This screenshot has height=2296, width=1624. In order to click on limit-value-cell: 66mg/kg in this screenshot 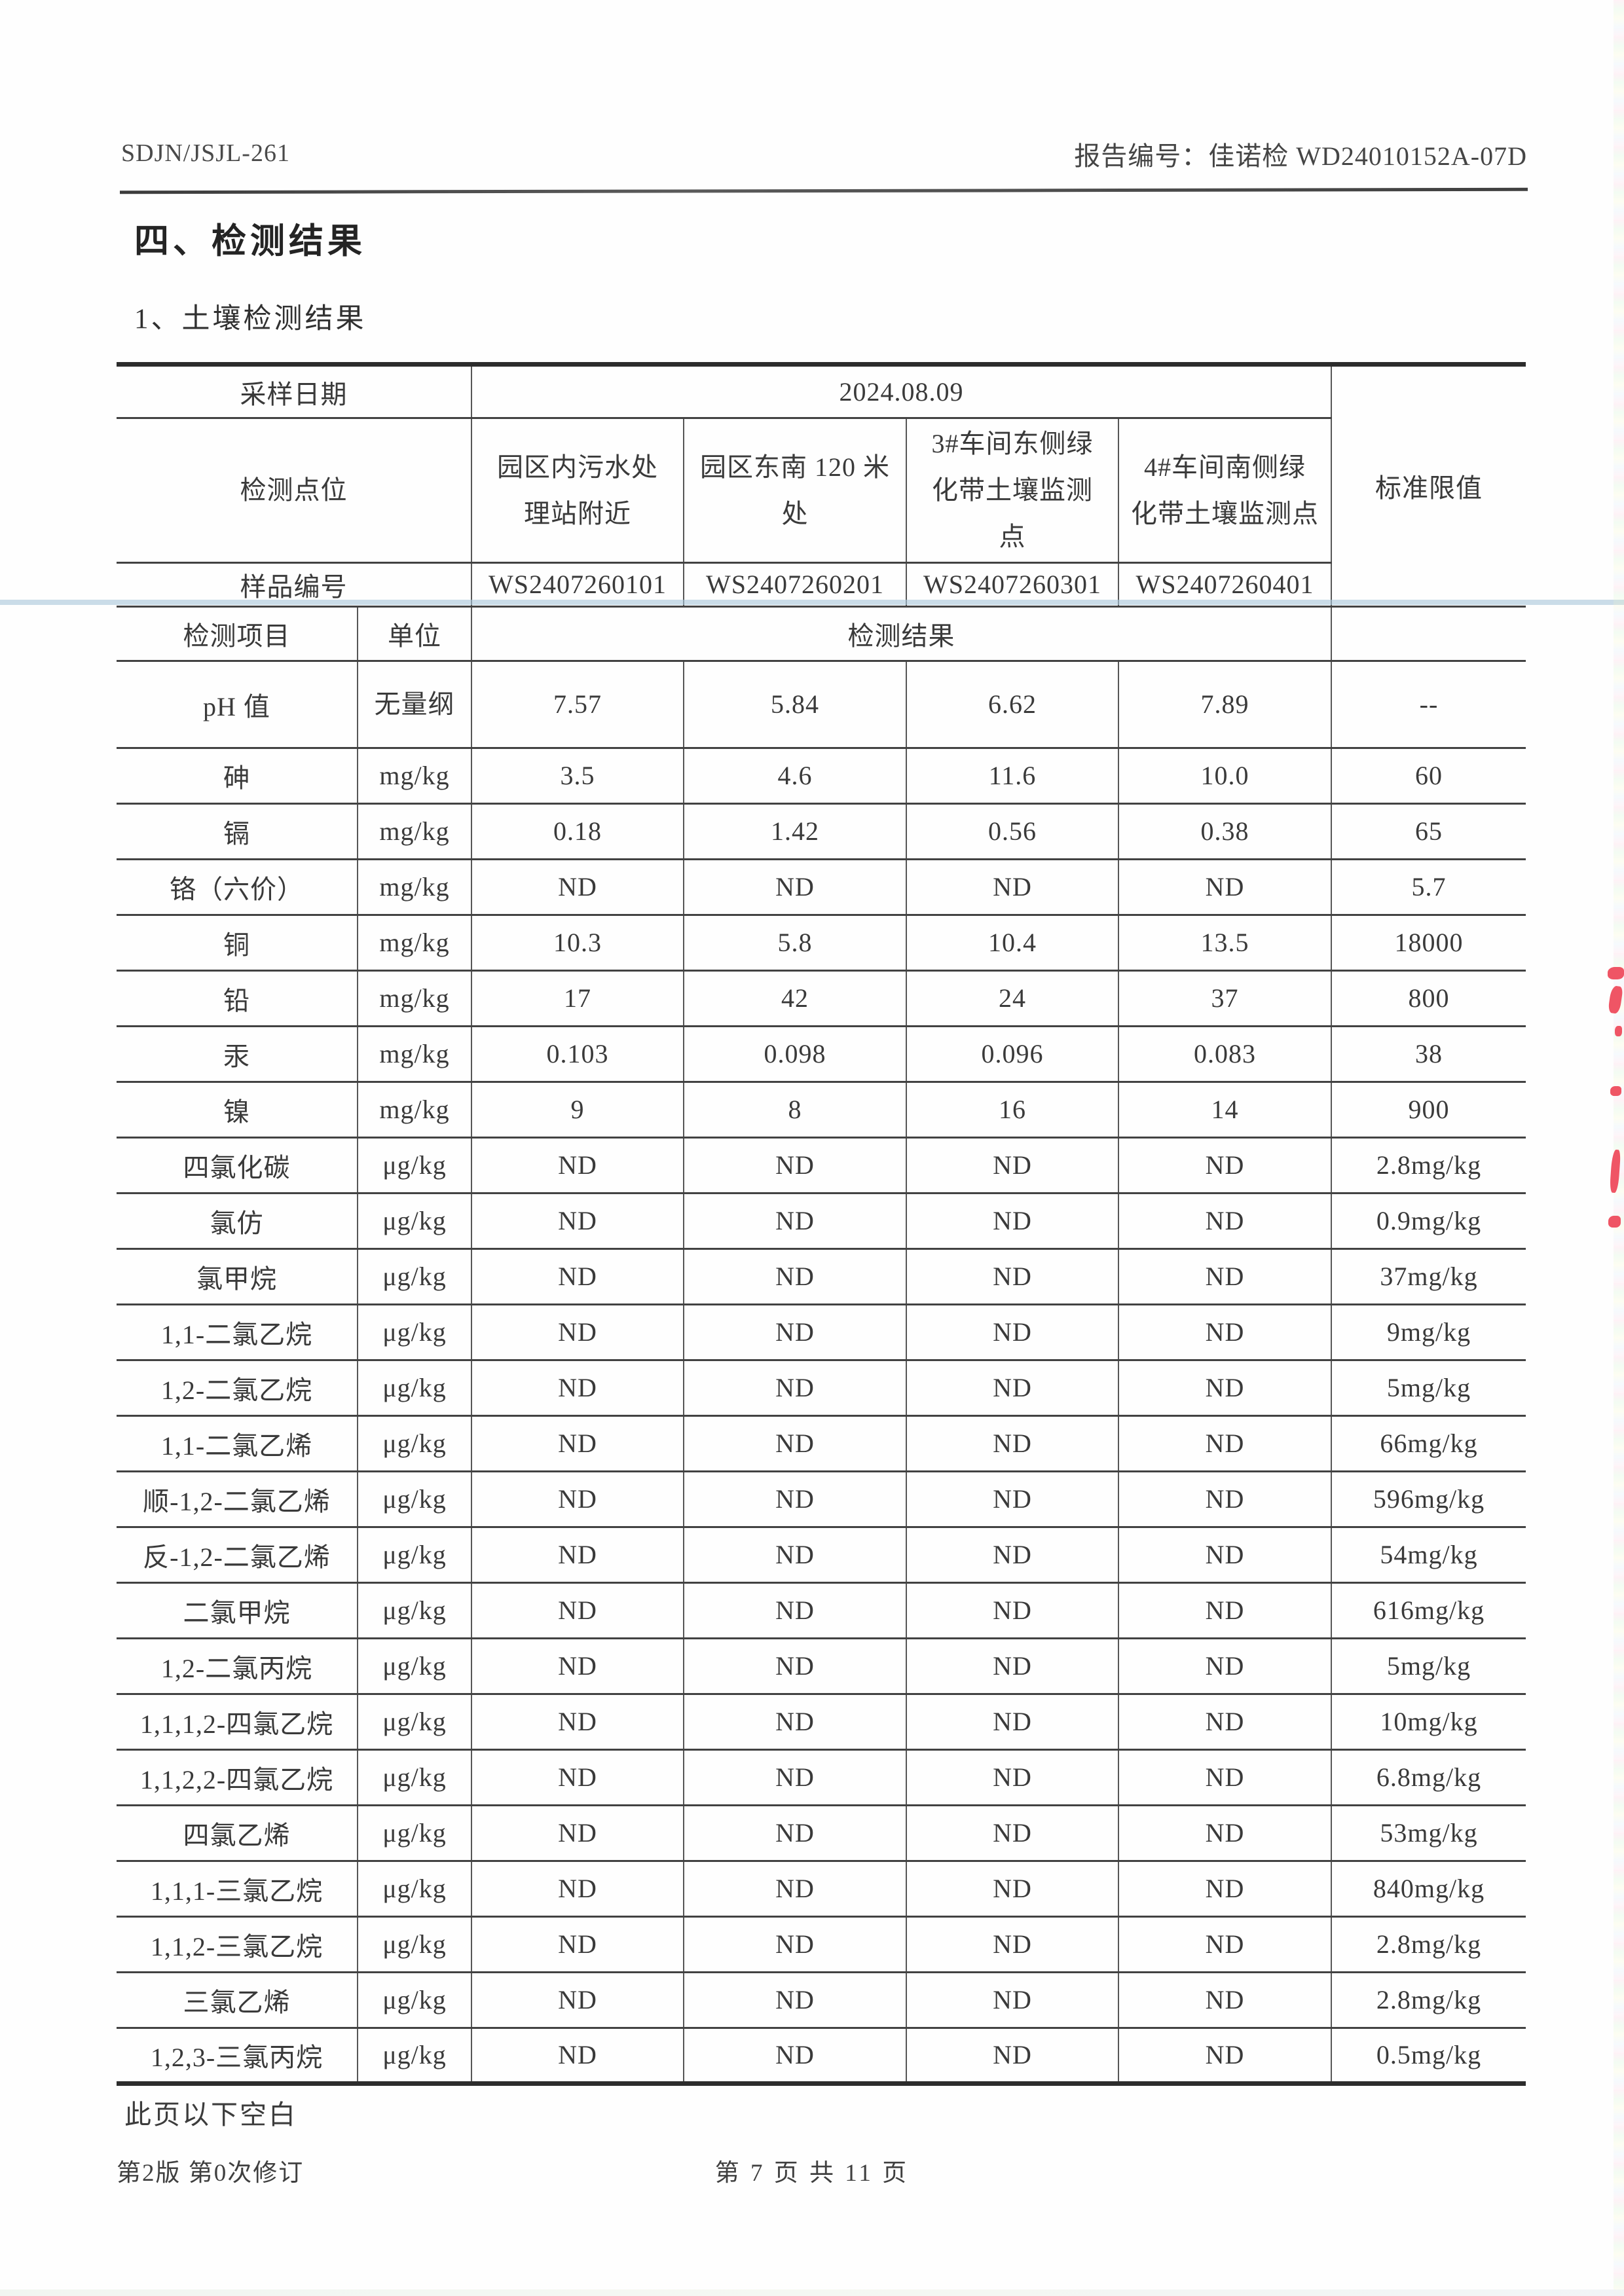, I will do `click(1428, 1443)`.